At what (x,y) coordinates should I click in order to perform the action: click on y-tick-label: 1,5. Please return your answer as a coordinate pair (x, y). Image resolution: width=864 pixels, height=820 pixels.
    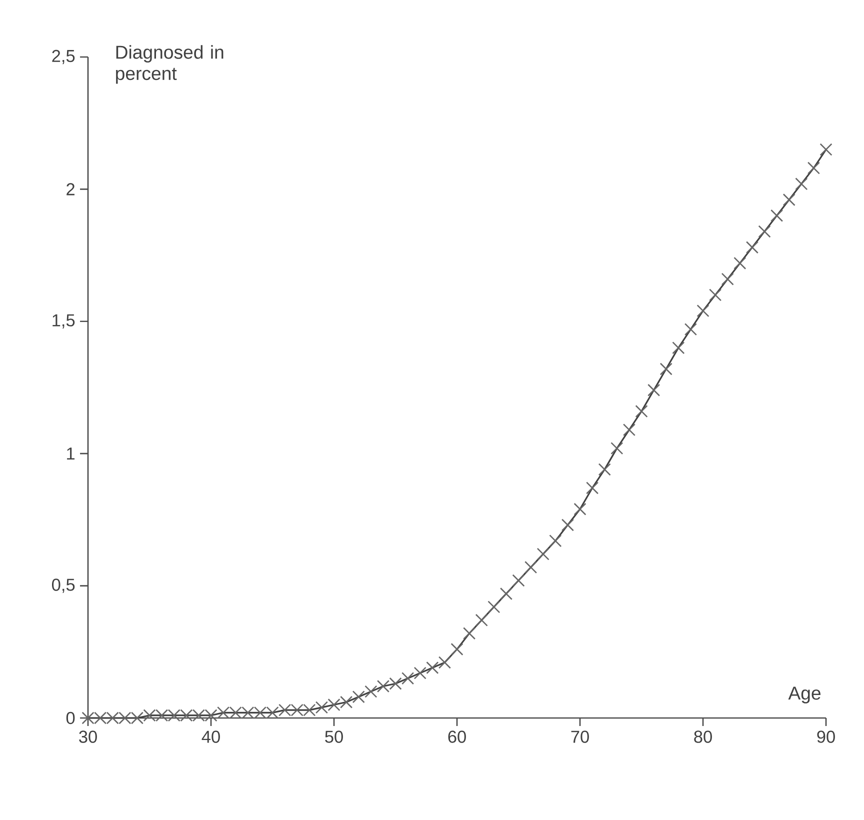
    Looking at the image, I should click on (63, 321).